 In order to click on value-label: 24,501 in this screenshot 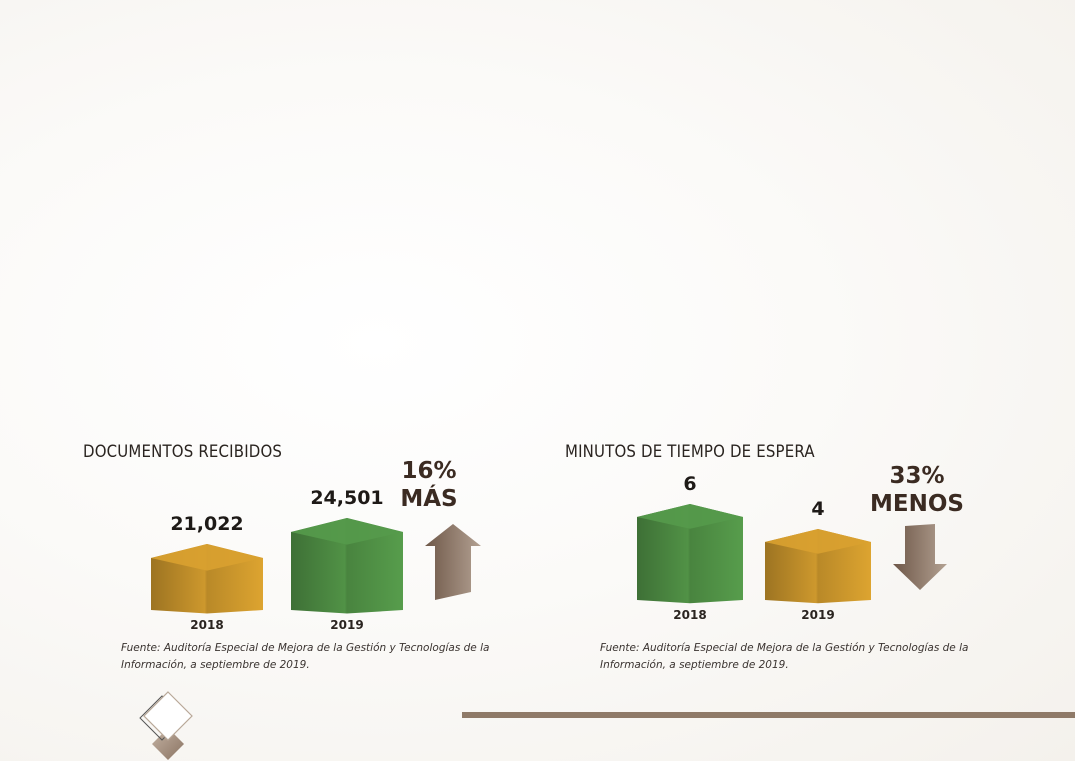, I will do `click(346, 498)`.